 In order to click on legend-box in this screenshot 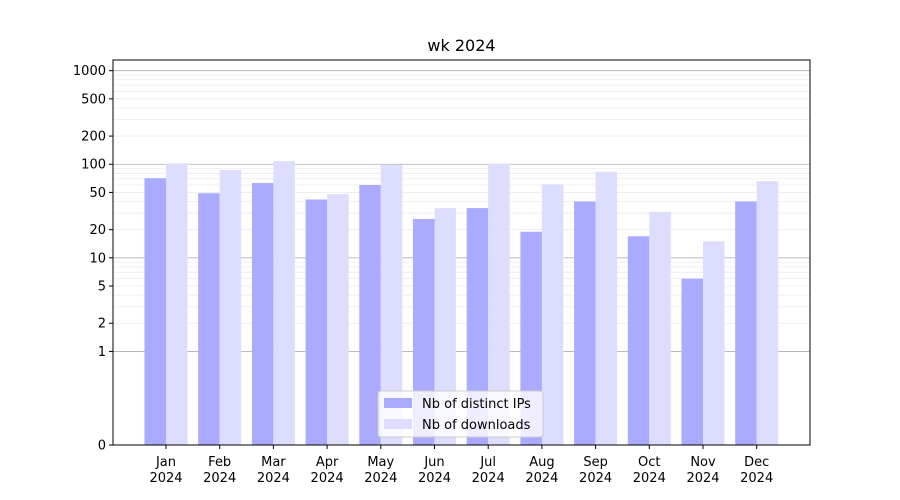, I will do `click(460, 414)`.